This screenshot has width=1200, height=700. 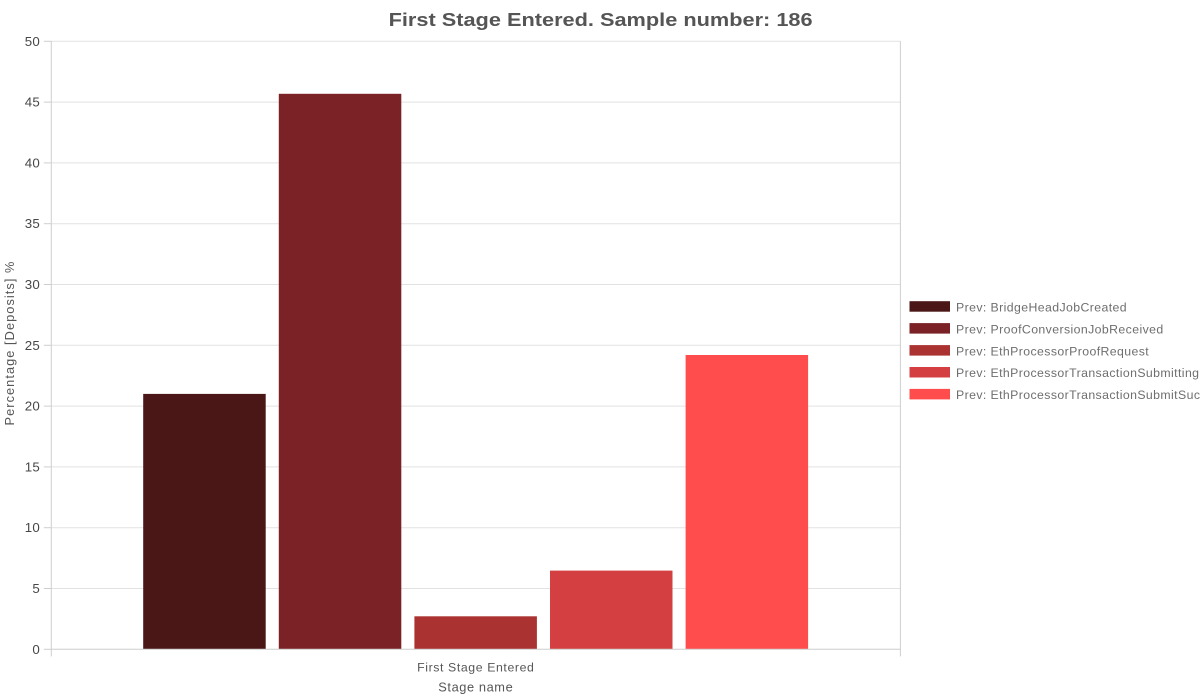 I want to click on svg-text: 35, so click(x=32, y=223).